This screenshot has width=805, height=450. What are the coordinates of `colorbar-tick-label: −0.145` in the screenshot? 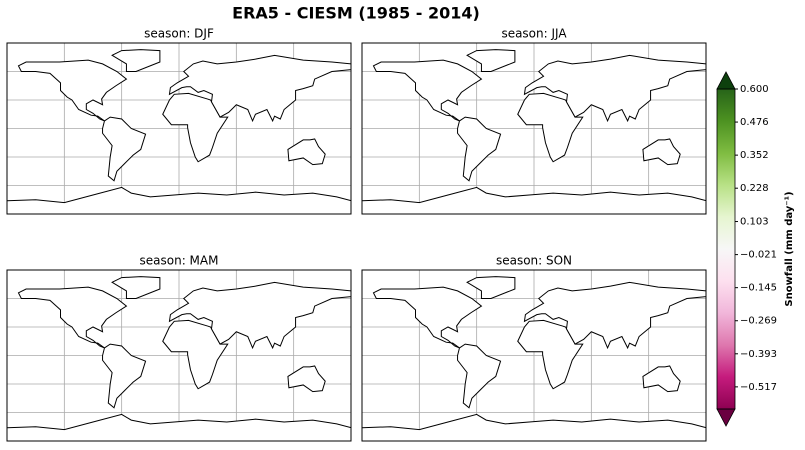 It's located at (758, 288).